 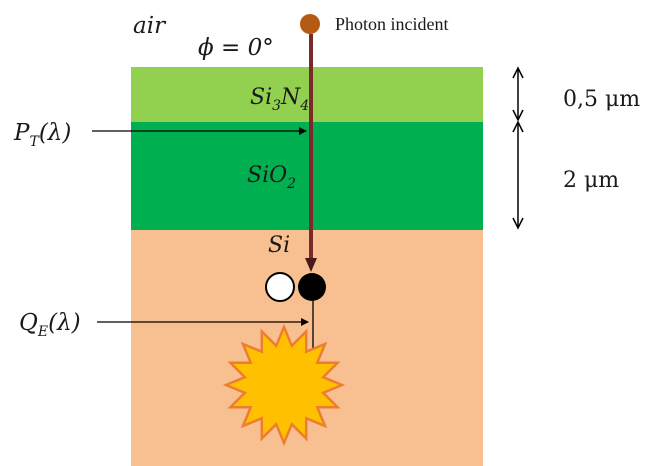 I want to click on angle-label: ϕ = 0°, so click(x=236, y=48).